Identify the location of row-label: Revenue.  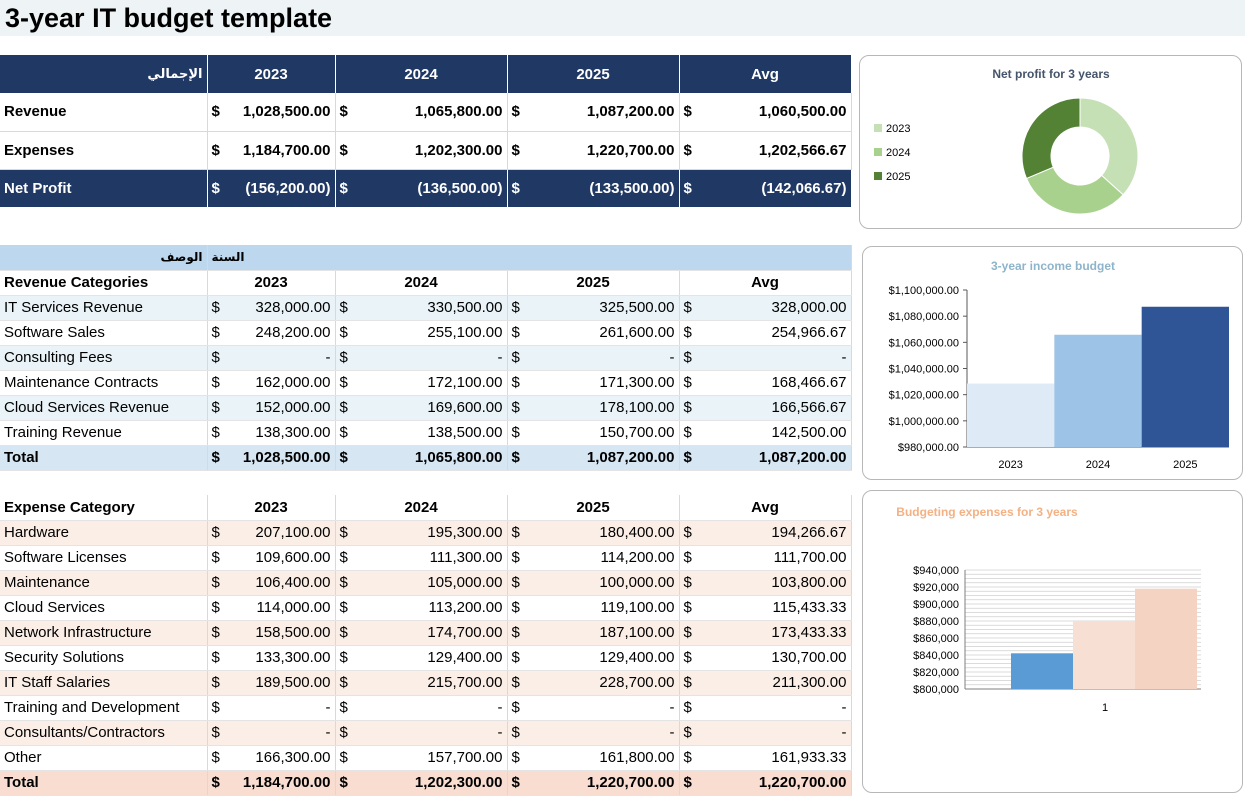
(104, 112).